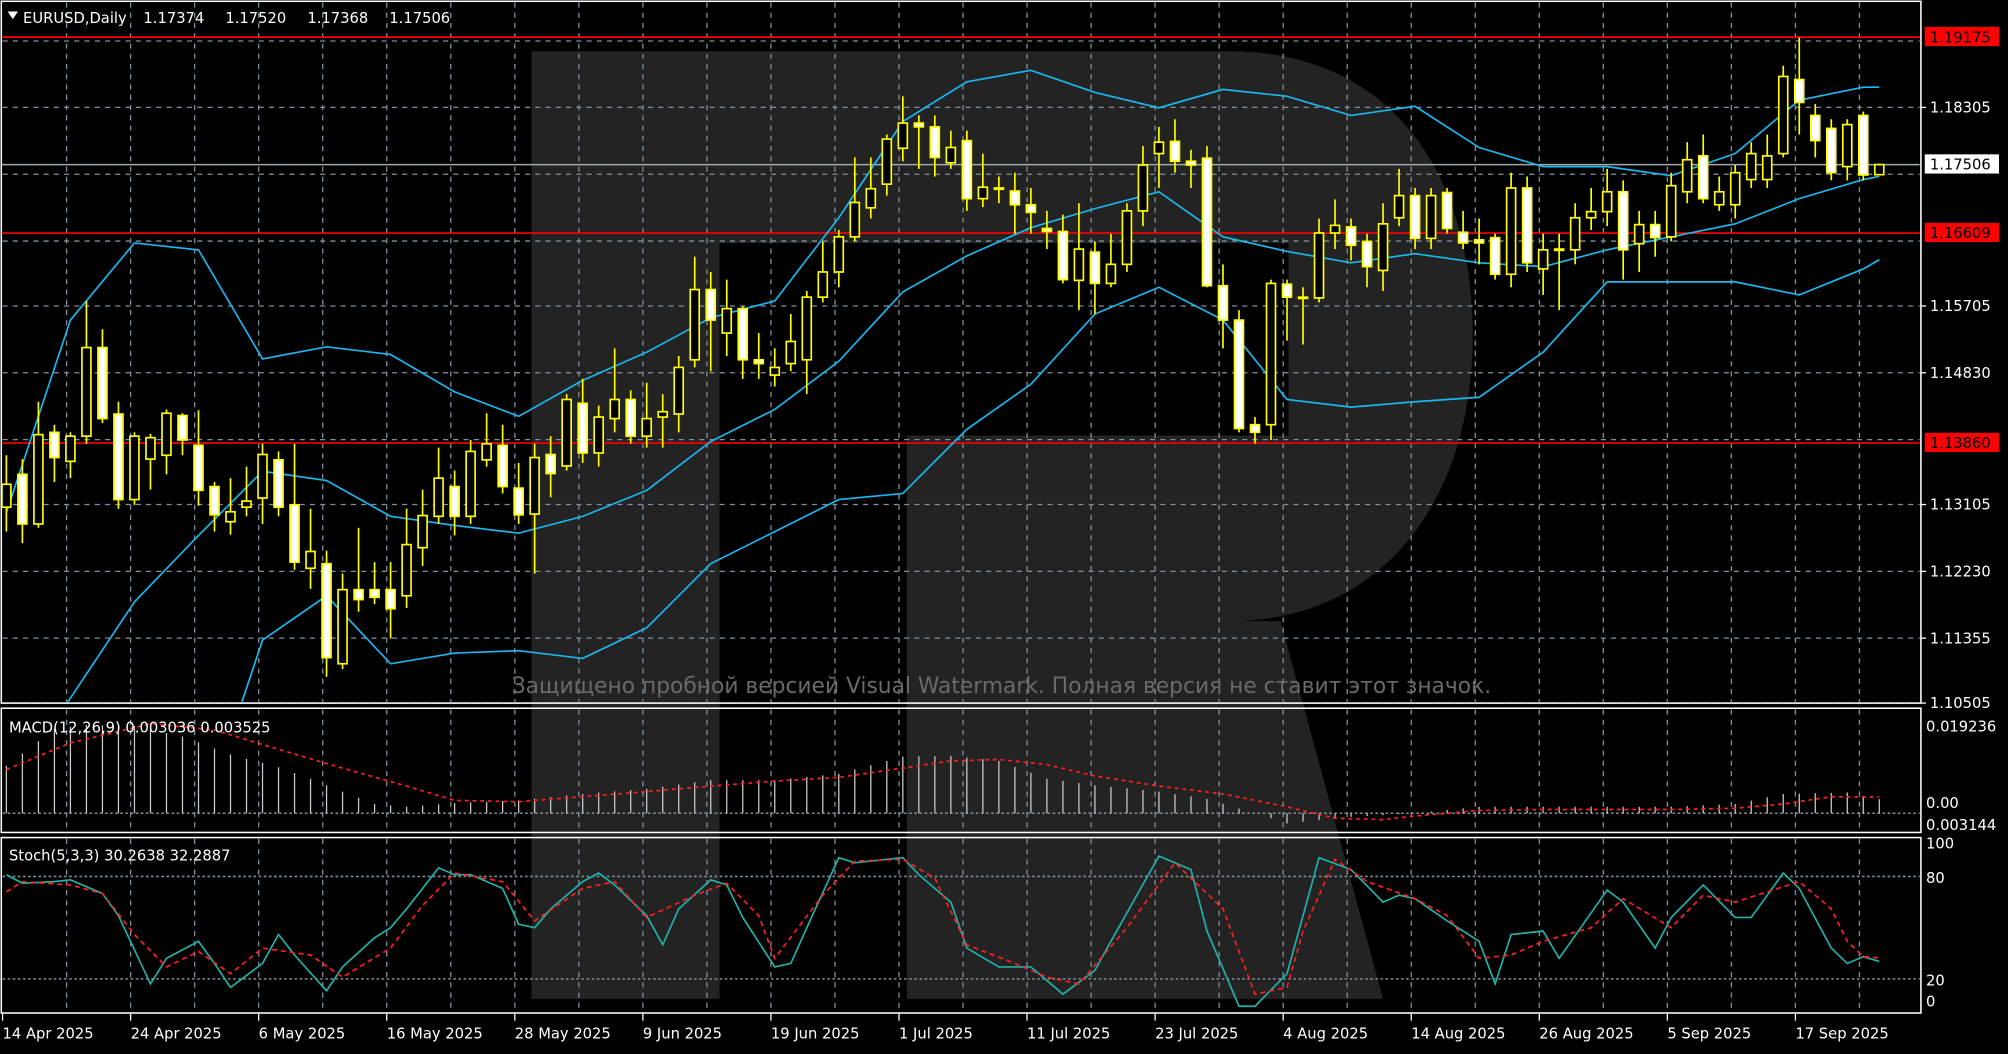 This screenshot has height=1054, width=2008. What do you see at coordinates (1960, 443) in the screenshot?
I see `level-price-label: 1.13860` at bounding box center [1960, 443].